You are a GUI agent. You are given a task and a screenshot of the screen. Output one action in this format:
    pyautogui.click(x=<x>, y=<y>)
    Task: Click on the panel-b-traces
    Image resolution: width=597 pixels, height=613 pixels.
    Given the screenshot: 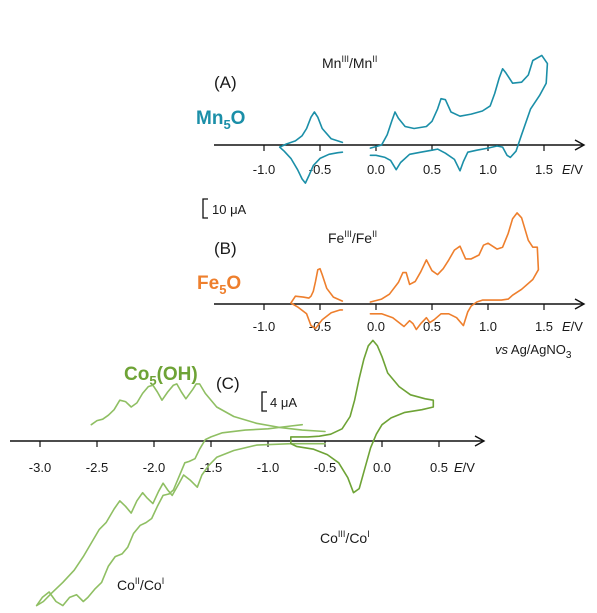 What is the action you would take?
    pyautogui.click(x=415, y=271)
    